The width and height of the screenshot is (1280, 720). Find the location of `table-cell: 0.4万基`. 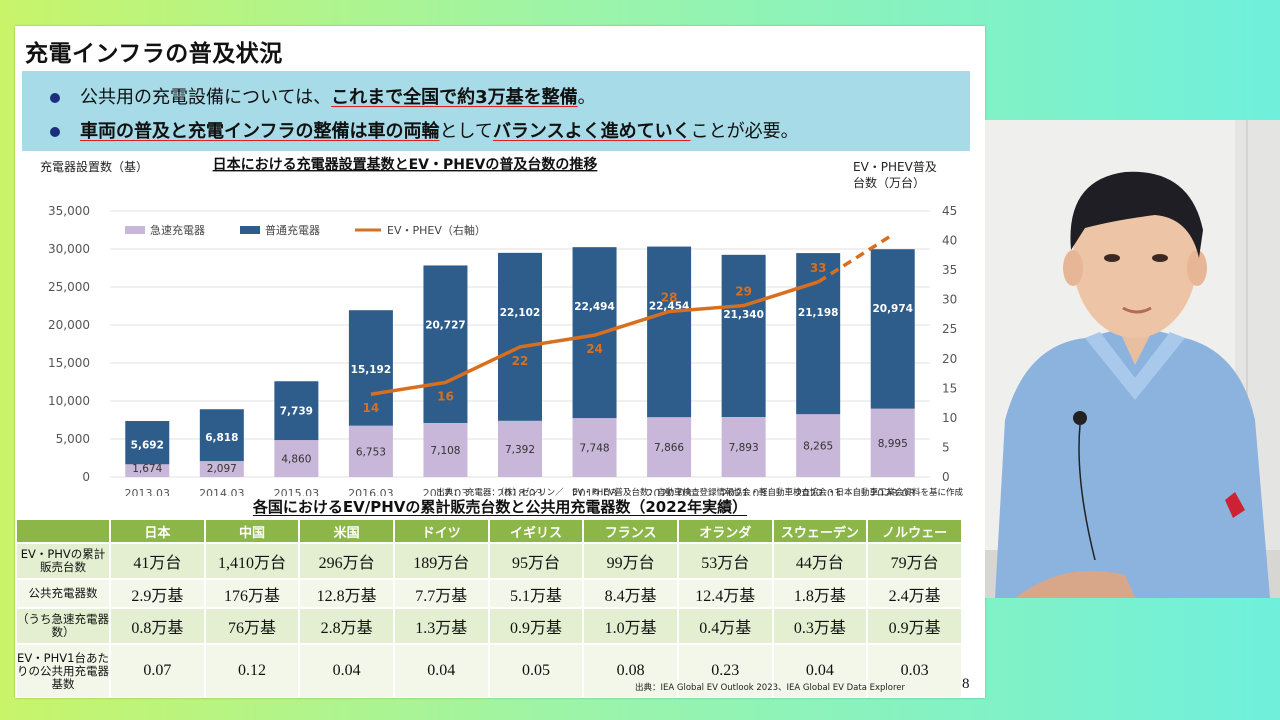

table-cell: 0.4万基 is located at coordinates (725, 626).